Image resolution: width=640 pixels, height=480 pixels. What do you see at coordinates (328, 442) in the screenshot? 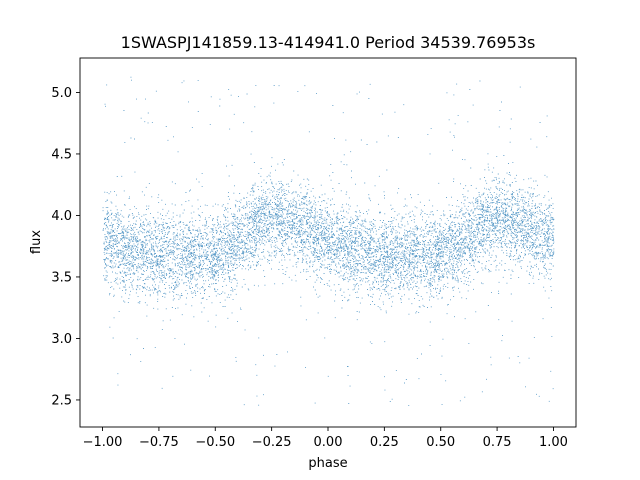
I see `x-tick-label: 0.00` at bounding box center [328, 442].